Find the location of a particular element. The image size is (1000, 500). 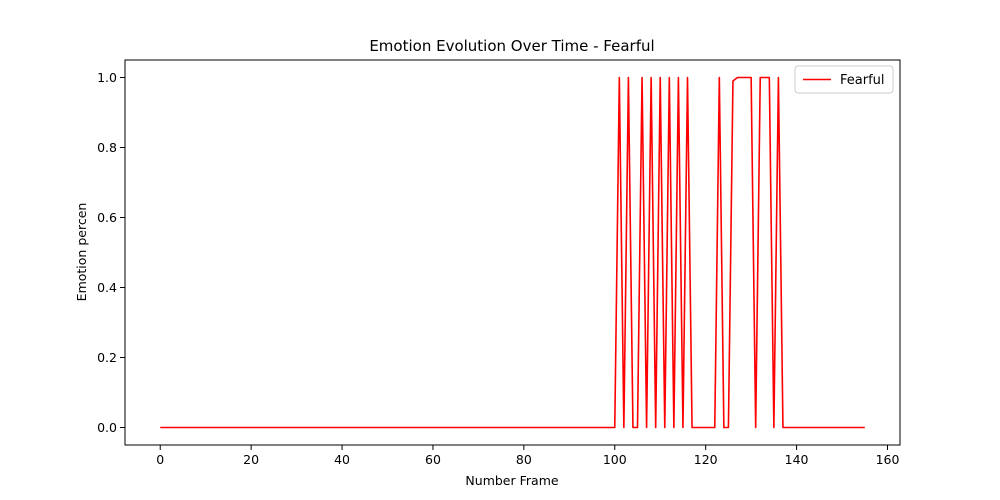

legend: Fearful is located at coordinates (844, 79).